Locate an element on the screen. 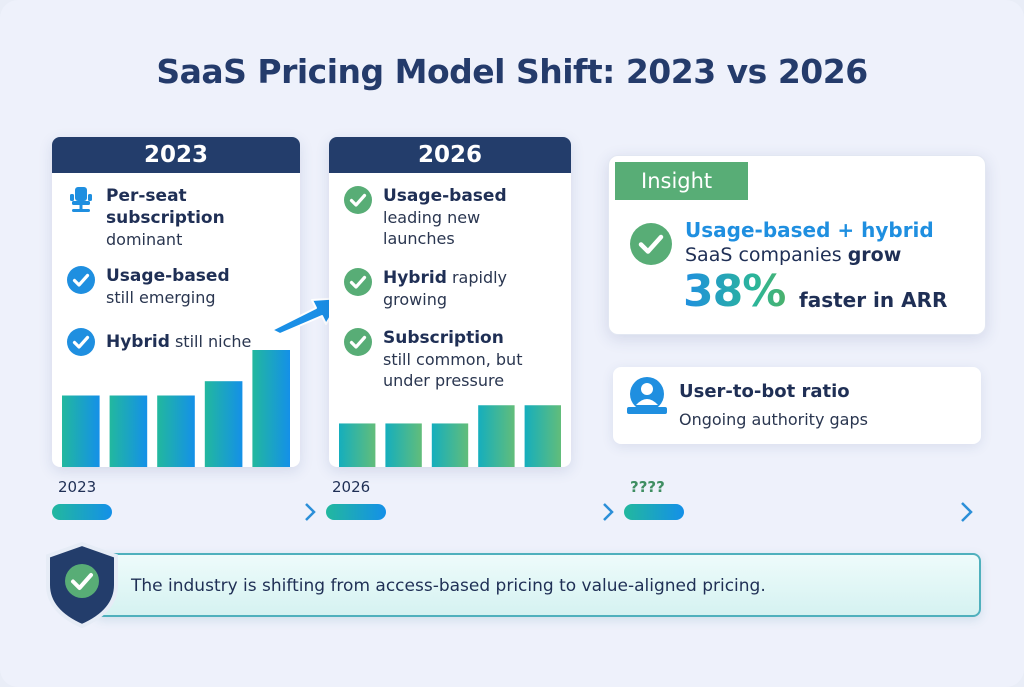  insight-line2-prefix: SaaS companies is located at coordinates (766, 255).